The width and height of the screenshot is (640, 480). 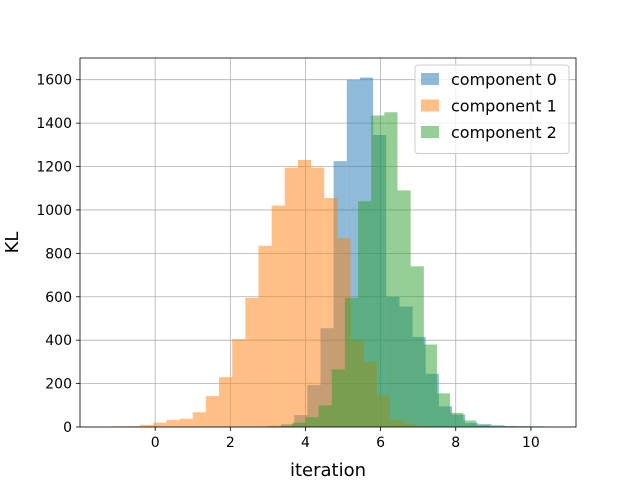 What do you see at coordinates (12, 243) in the screenshot?
I see `y-axis-title: KL` at bounding box center [12, 243].